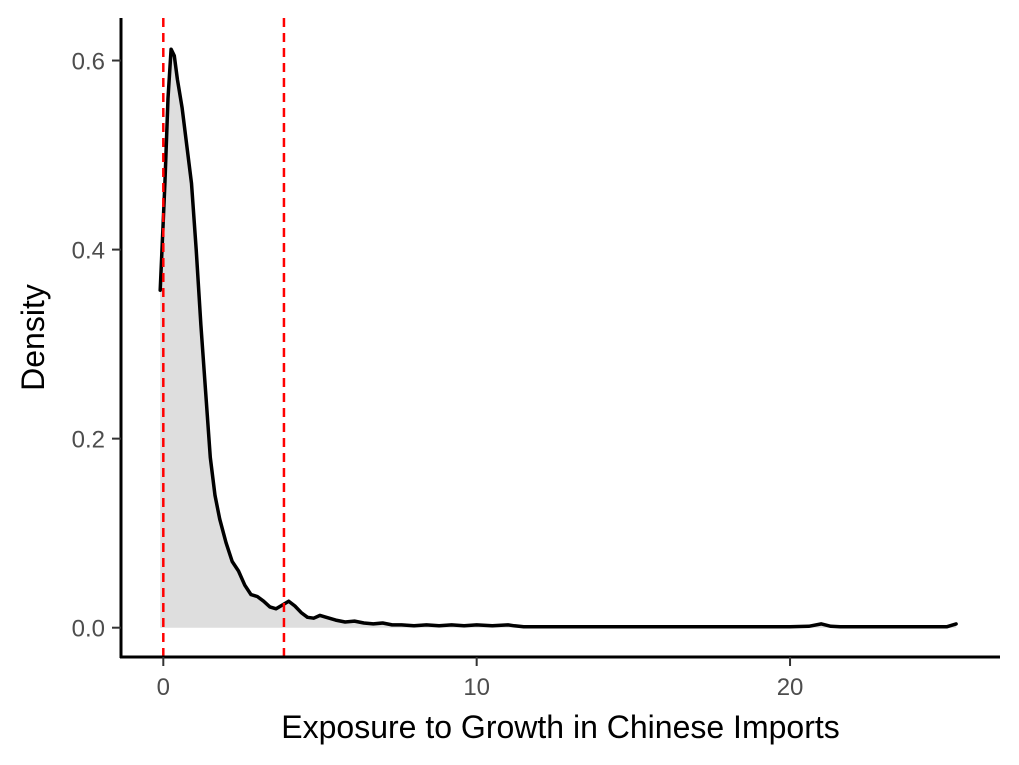  I want to click on x-tick-label: 0, so click(163, 687).